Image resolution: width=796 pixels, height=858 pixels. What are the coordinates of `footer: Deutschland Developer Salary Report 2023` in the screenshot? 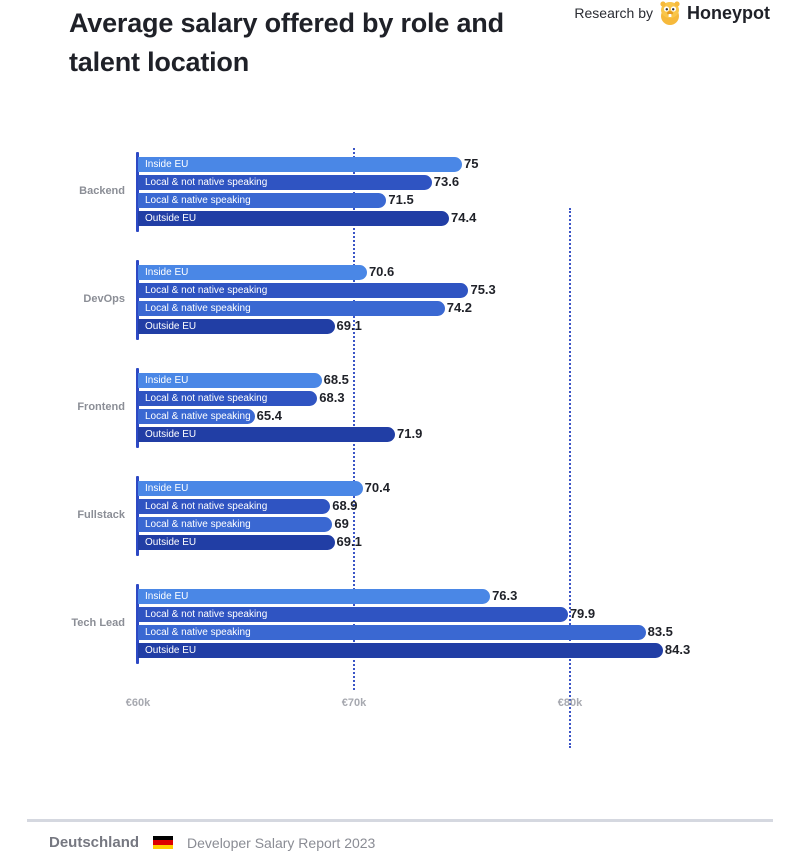 It's located at (212, 842).